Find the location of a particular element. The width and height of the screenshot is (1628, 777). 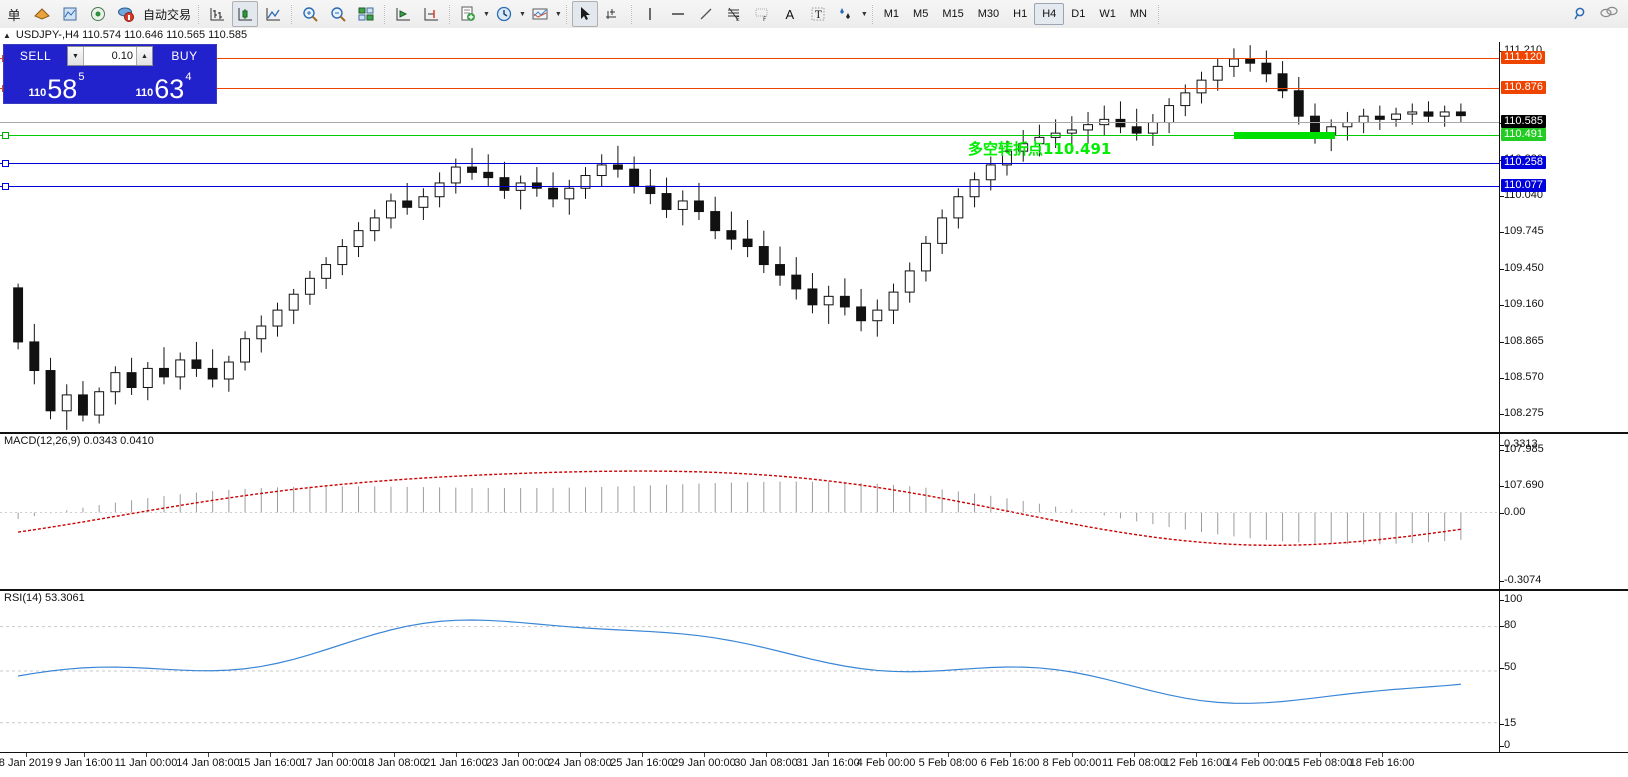

time-label: 21 Jan 16:00 is located at coordinates (456, 763).